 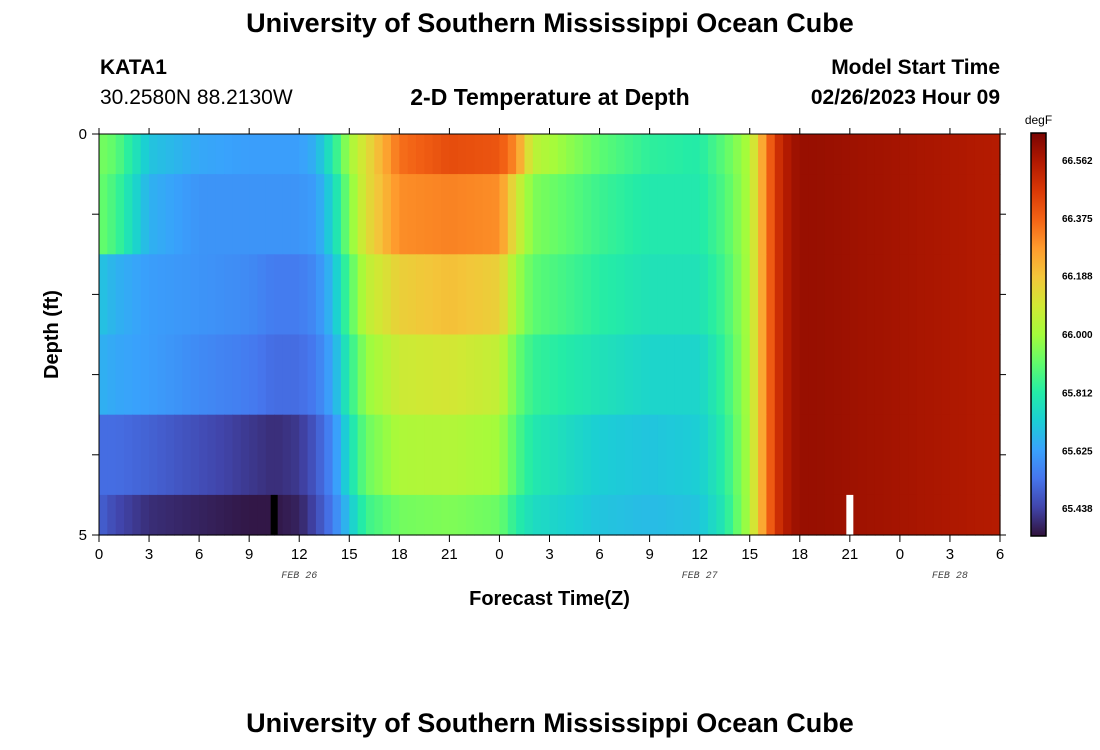 I want to click on x-tick-label: 0, so click(x=499, y=554).